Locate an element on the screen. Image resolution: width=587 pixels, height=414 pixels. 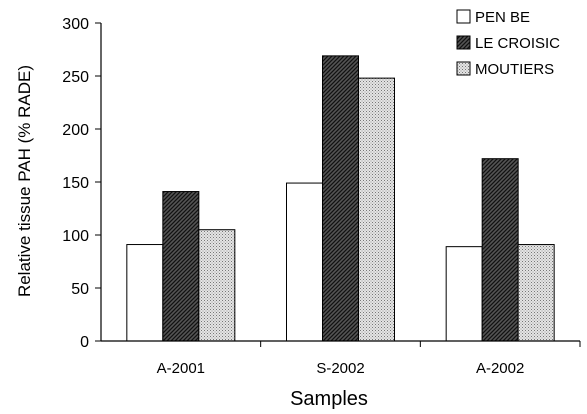
y-tick-label: 300 is located at coordinates (75, 24).